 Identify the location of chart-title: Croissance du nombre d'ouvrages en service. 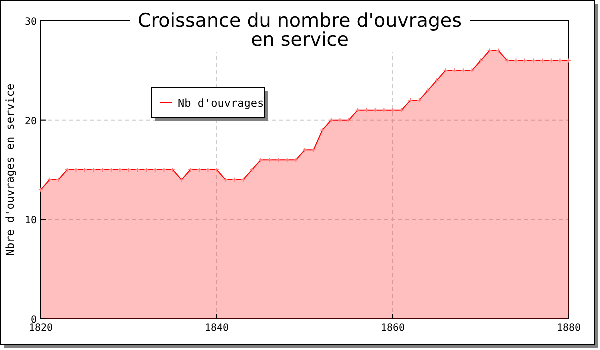
(300, 30).